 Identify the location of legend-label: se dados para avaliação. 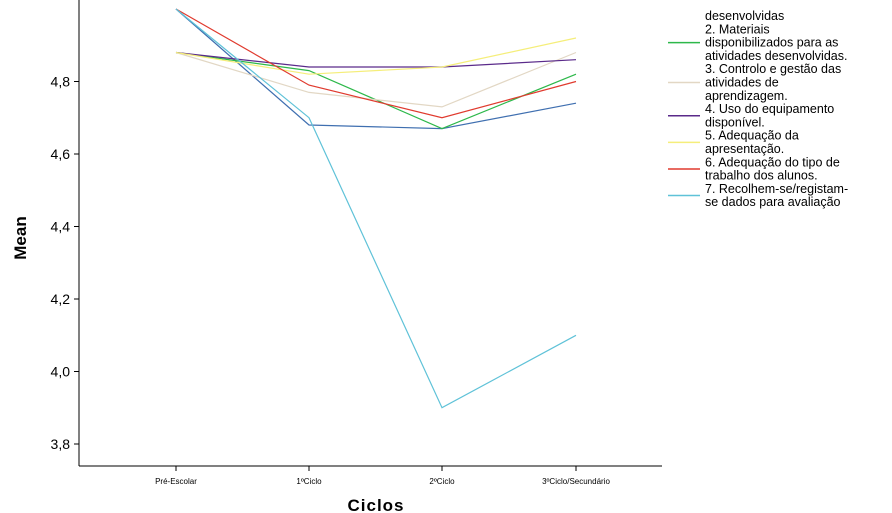
(773, 202).